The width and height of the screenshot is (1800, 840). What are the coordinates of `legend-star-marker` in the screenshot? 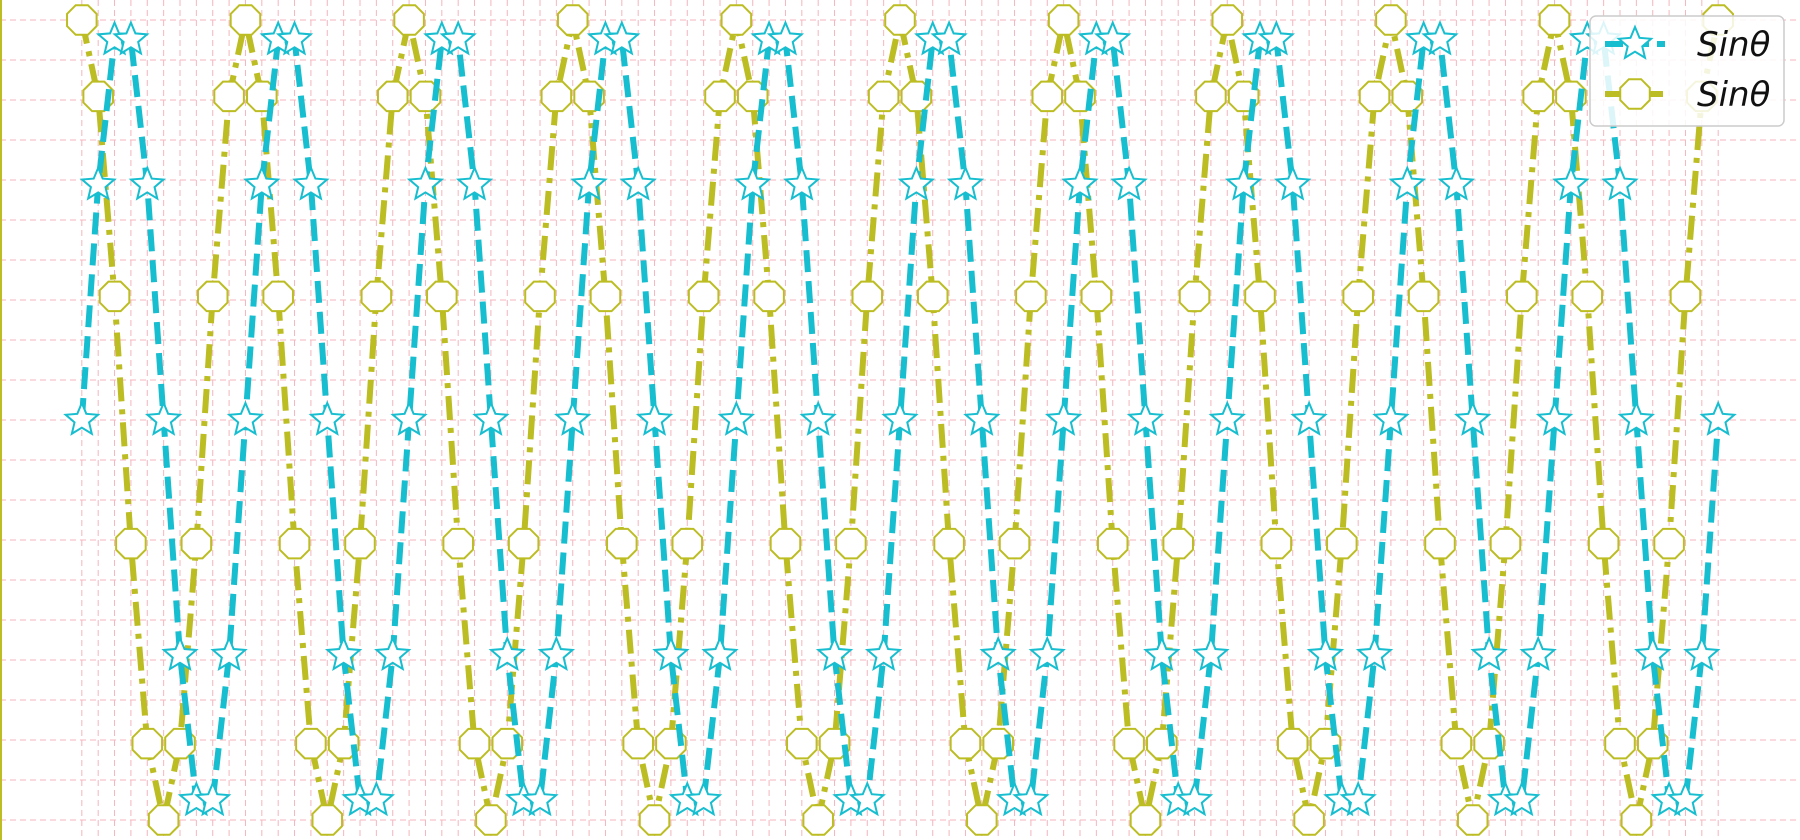 It's located at (1635, 42).